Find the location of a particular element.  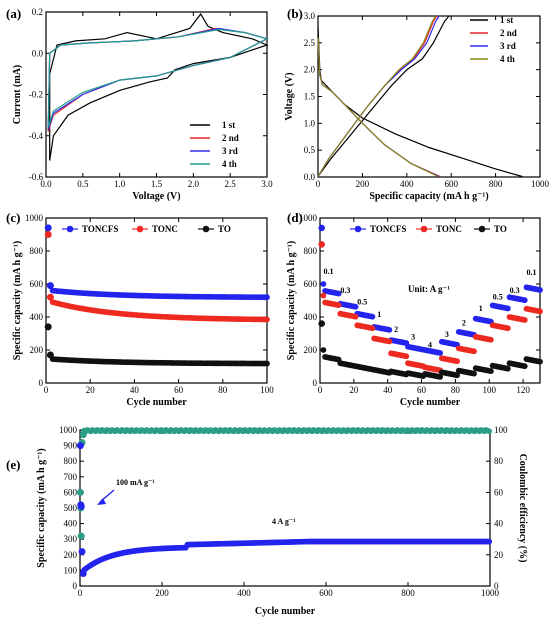

y2-tick-label: 80 is located at coordinates (499, 461).